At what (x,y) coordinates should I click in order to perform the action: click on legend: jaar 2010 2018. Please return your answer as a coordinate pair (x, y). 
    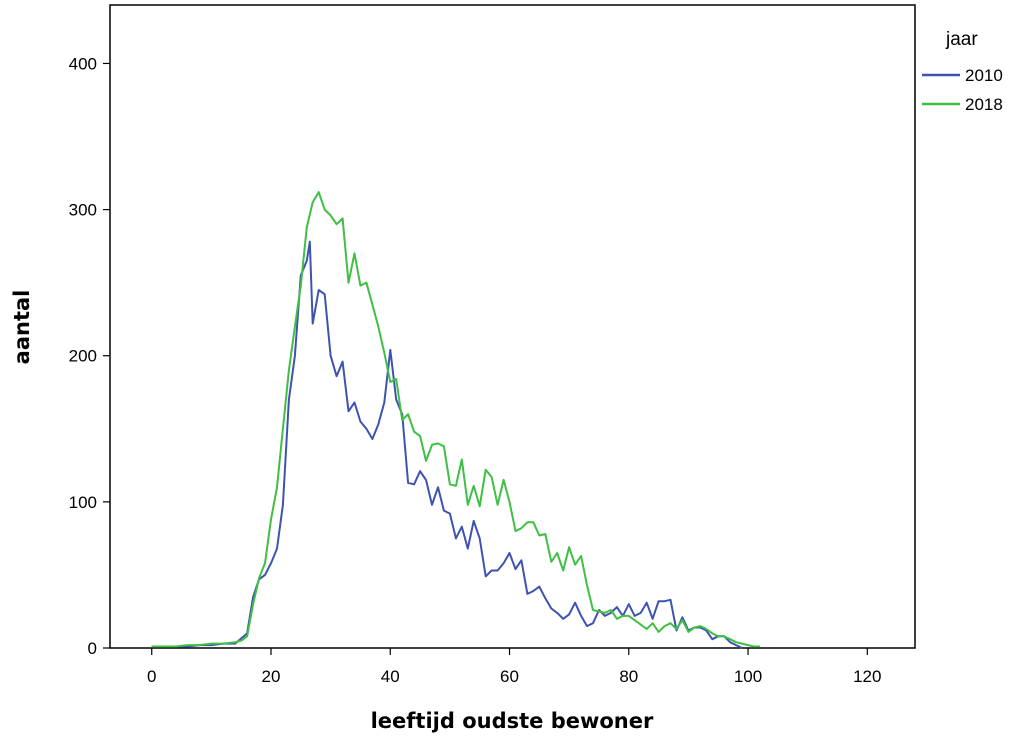
    Looking at the image, I should click on (962, 71).